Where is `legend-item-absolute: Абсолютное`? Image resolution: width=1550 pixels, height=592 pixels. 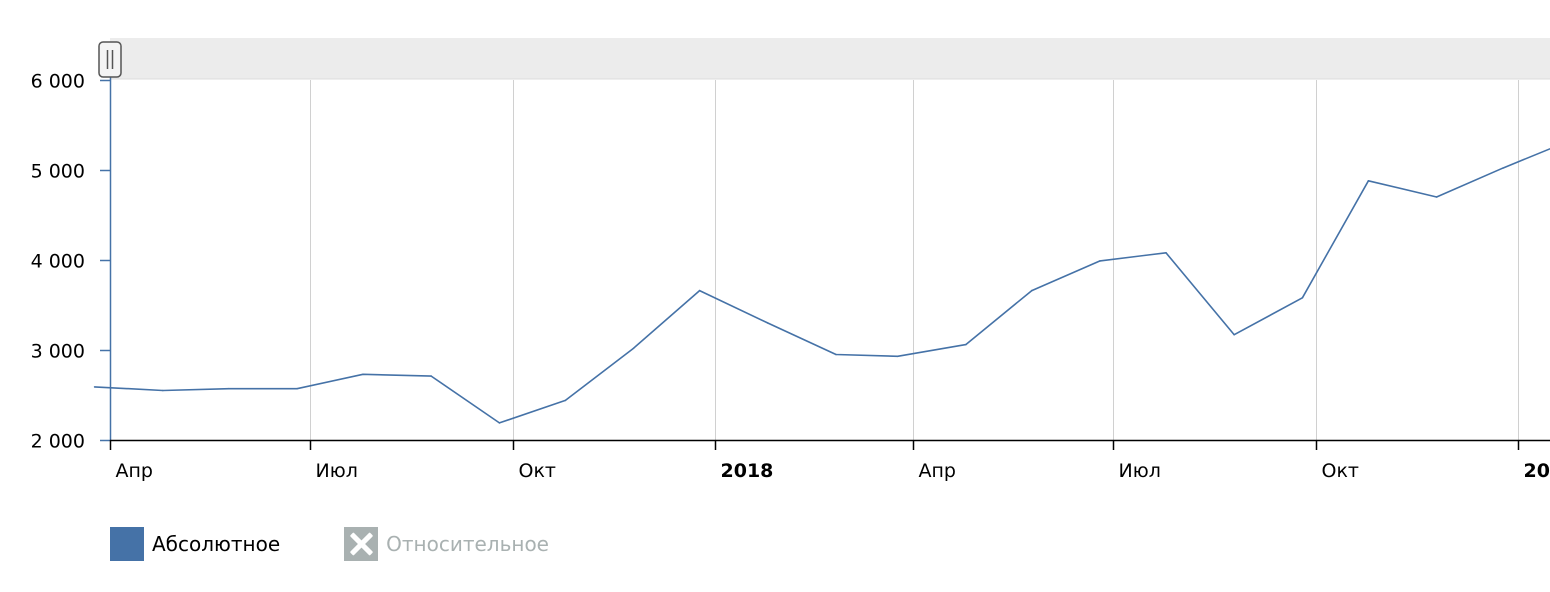 legend-item-absolute: Абсолютное is located at coordinates (195, 544).